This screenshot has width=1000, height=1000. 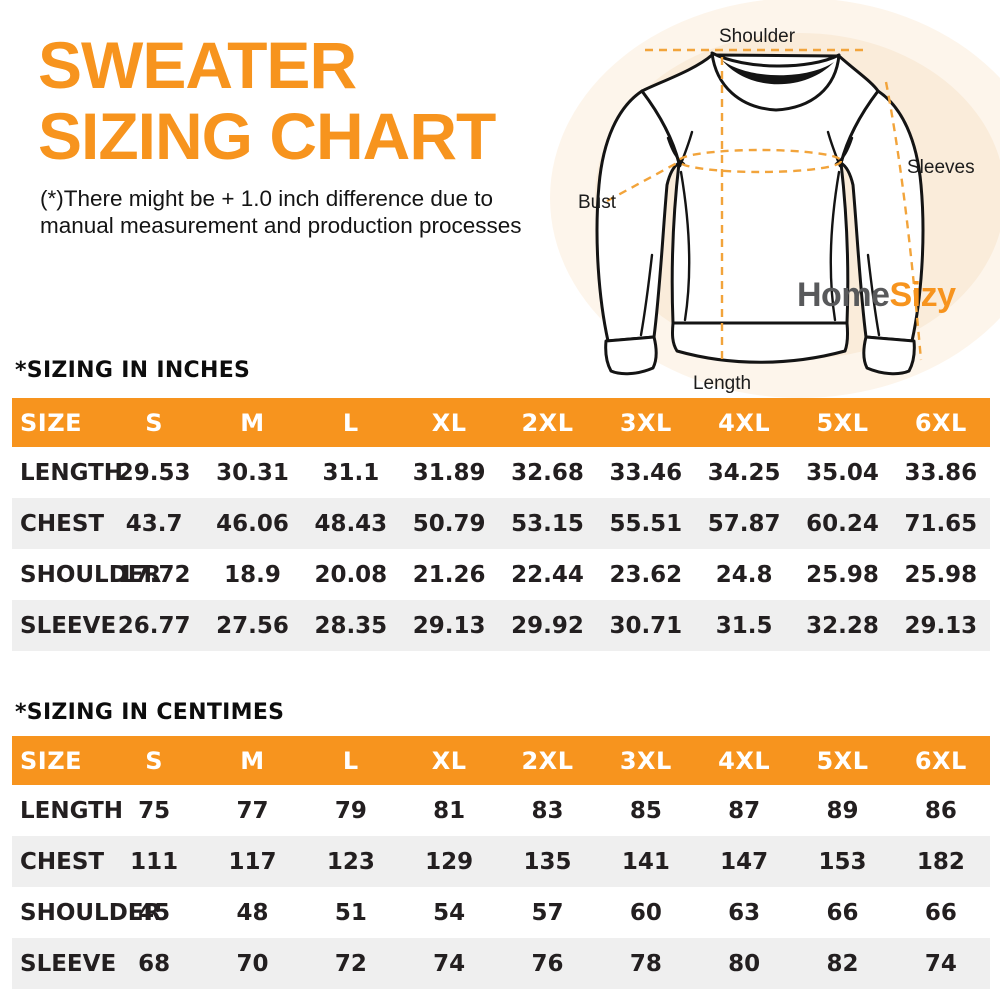 What do you see at coordinates (547, 625) in the screenshot?
I see `value-cell: 29.92` at bounding box center [547, 625].